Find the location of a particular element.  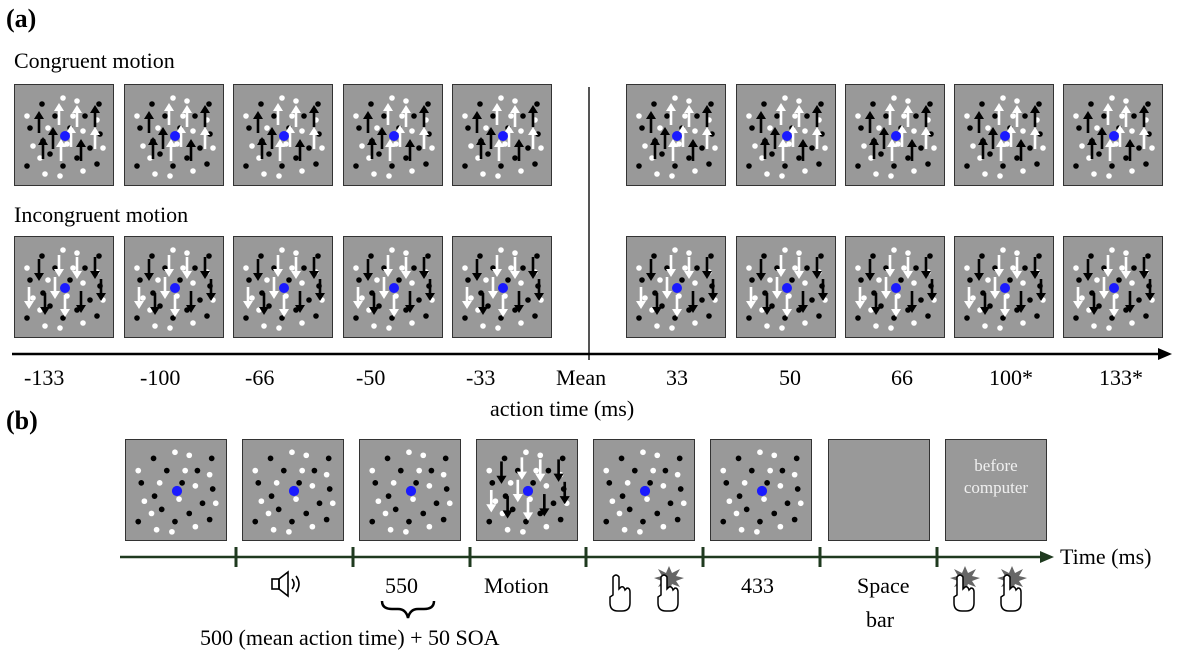

curly-brace is located at coordinates (408, 609).